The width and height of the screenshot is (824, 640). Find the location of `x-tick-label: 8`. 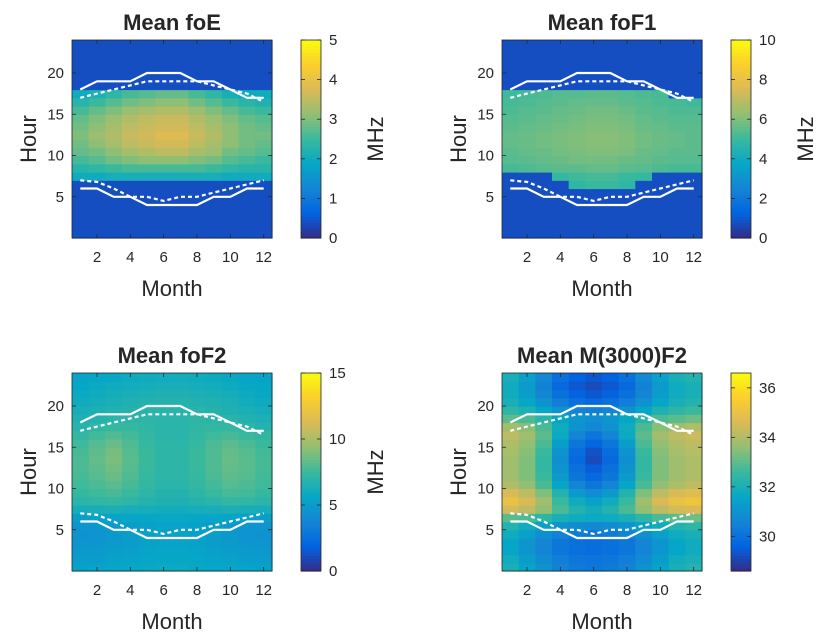

x-tick-label: 8 is located at coordinates (627, 590).